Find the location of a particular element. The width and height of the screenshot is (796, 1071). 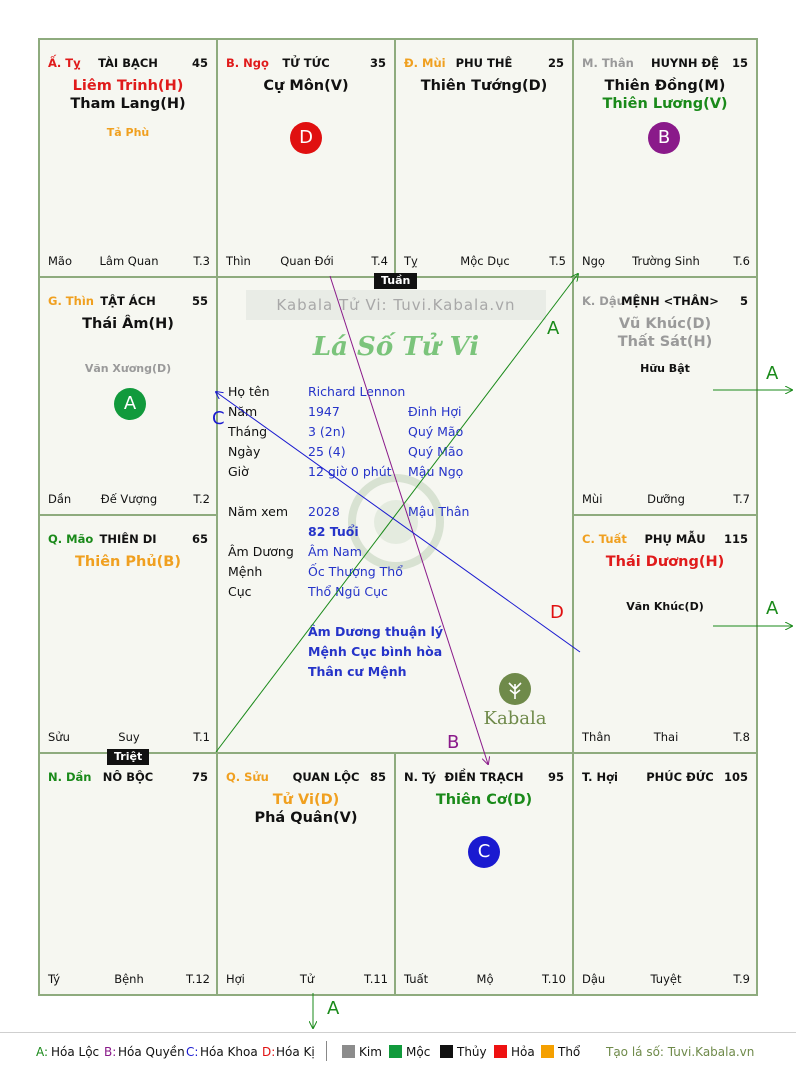

legend-text: Hóa Khoa is located at coordinates (229, 1052).